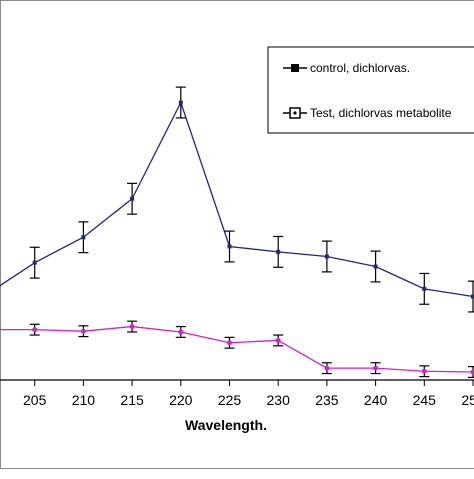  Describe the element at coordinates (279, 400) in the screenshot. I see `x-tick-label: 230` at that location.